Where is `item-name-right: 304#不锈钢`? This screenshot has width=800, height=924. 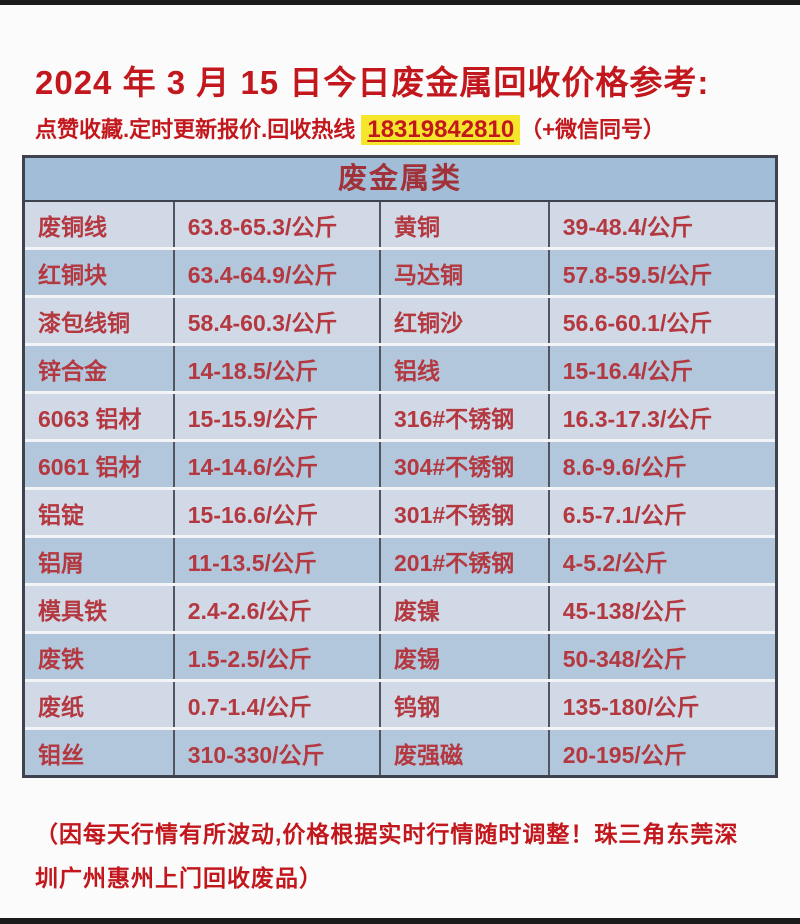 item-name-right: 304#不锈钢 is located at coordinates (463, 464).